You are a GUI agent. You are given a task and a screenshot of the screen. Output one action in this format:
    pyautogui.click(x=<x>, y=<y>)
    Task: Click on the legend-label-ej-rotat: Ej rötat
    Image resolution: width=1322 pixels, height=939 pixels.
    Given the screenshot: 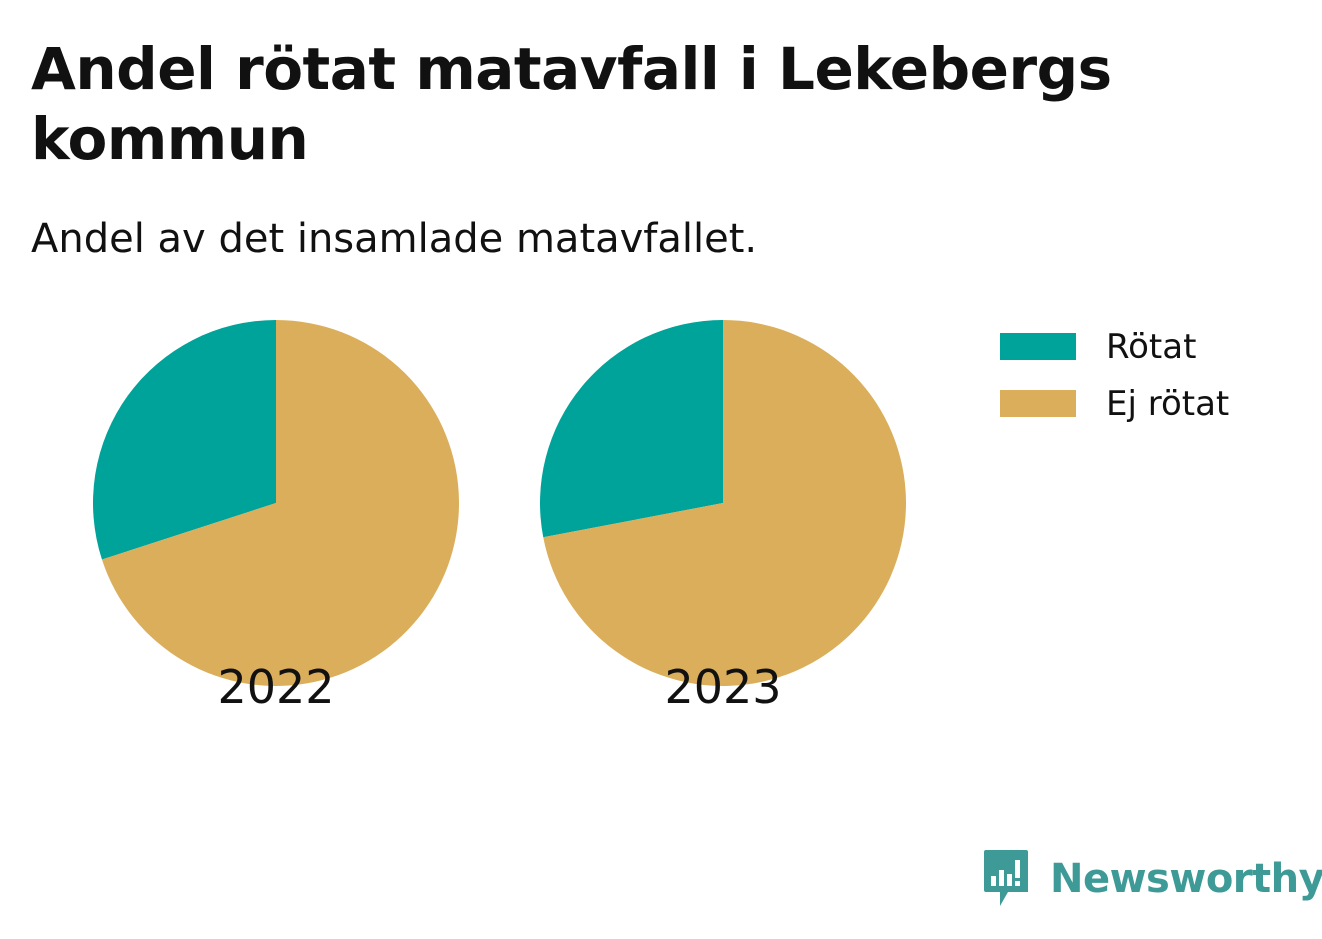 What is the action you would take?
    pyautogui.click(x=1168, y=403)
    